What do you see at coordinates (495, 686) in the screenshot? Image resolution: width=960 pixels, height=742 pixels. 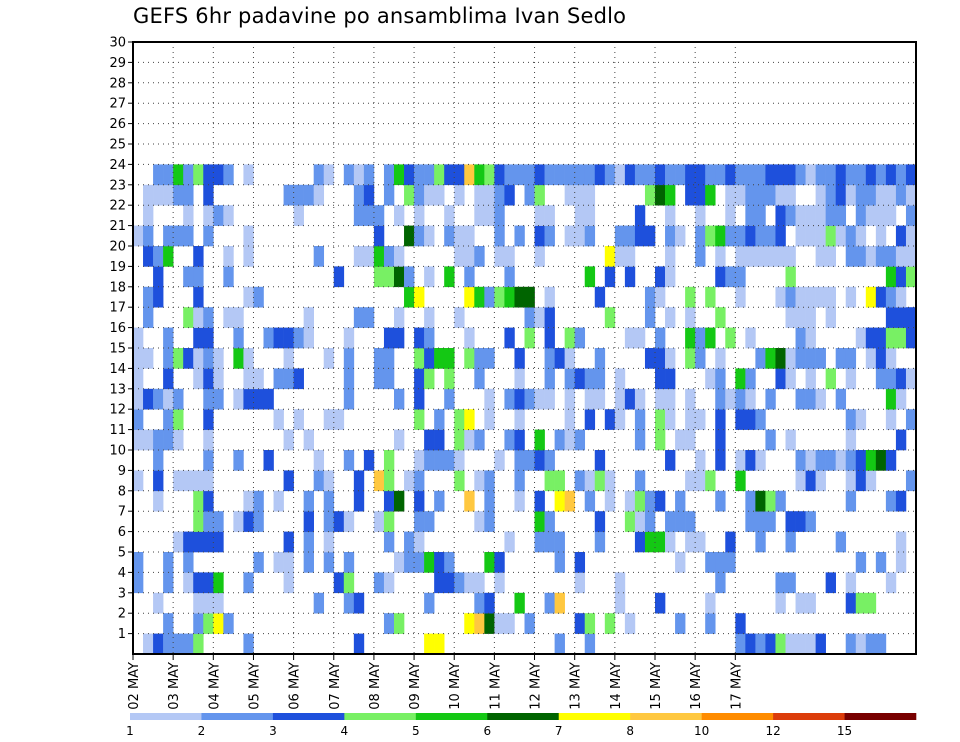 I see `x-tick-label: 11 MAY` at bounding box center [495, 686].